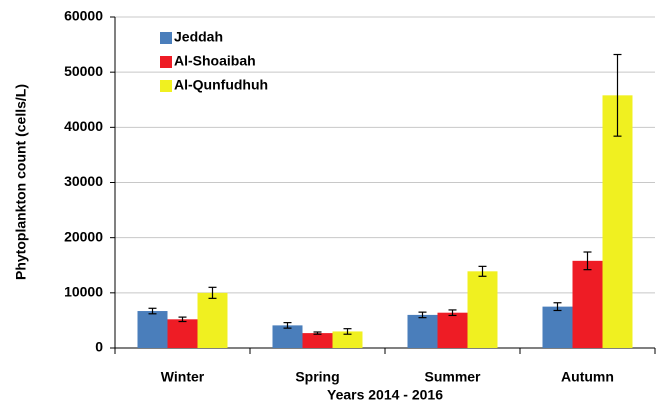 Image resolution: width=660 pixels, height=412 pixels. What do you see at coordinates (21, 182) in the screenshot?
I see `y-axis-label: Phytoplankton count (cells/L)` at bounding box center [21, 182].